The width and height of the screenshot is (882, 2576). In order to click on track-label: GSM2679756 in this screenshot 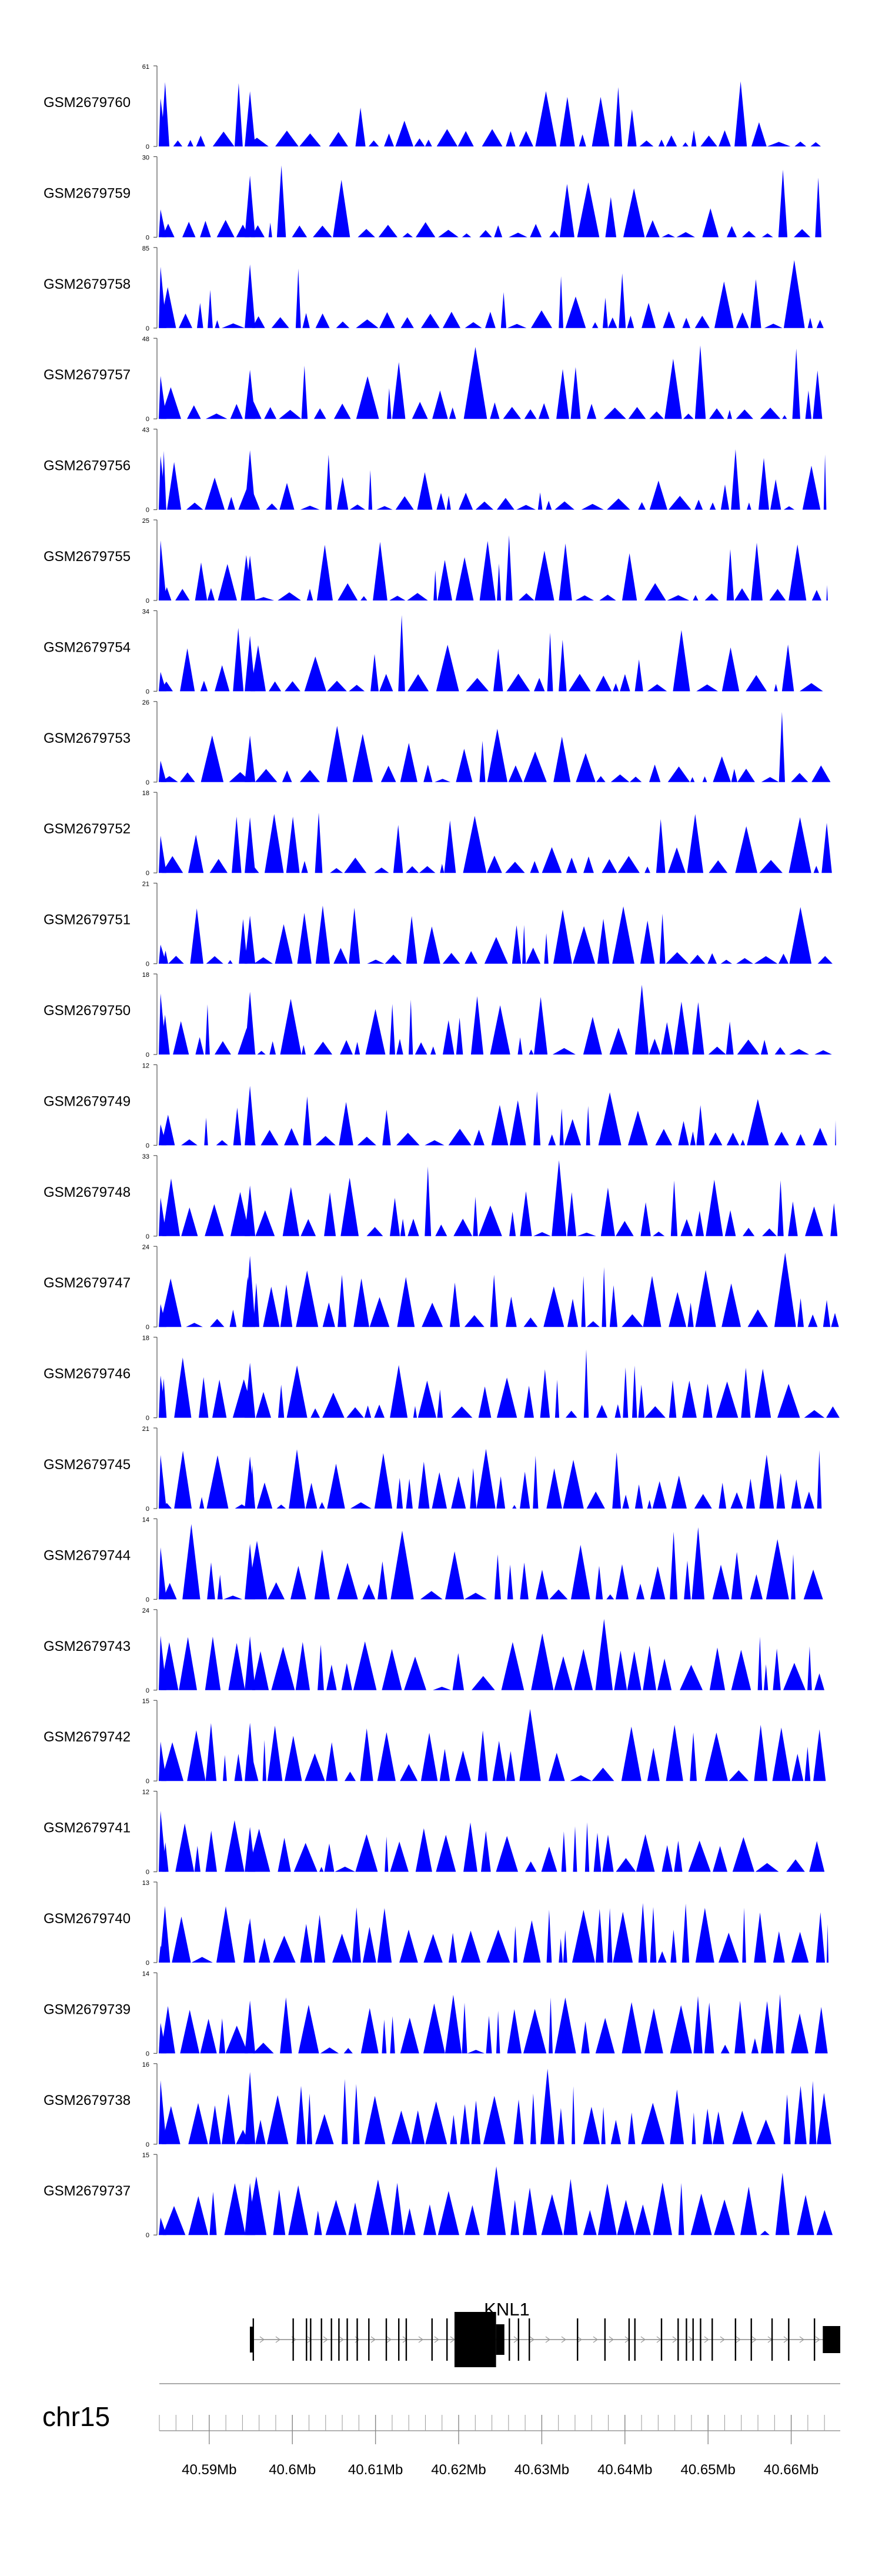, I will do `click(87, 466)`.